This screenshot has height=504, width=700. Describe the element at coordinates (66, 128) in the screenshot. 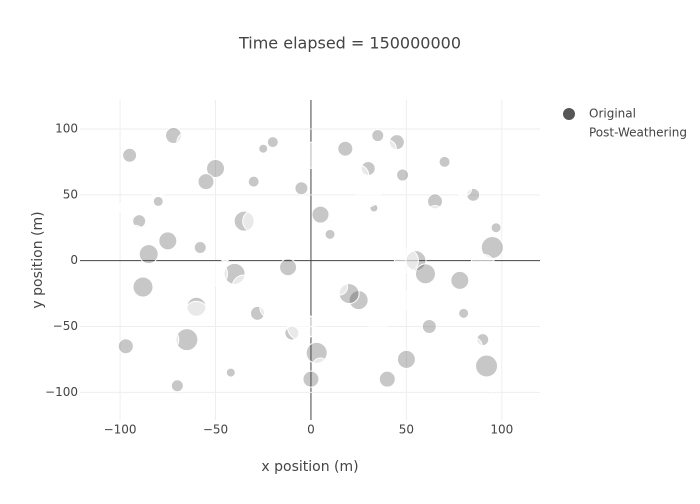

I see `y-tick-label: 100` at that location.